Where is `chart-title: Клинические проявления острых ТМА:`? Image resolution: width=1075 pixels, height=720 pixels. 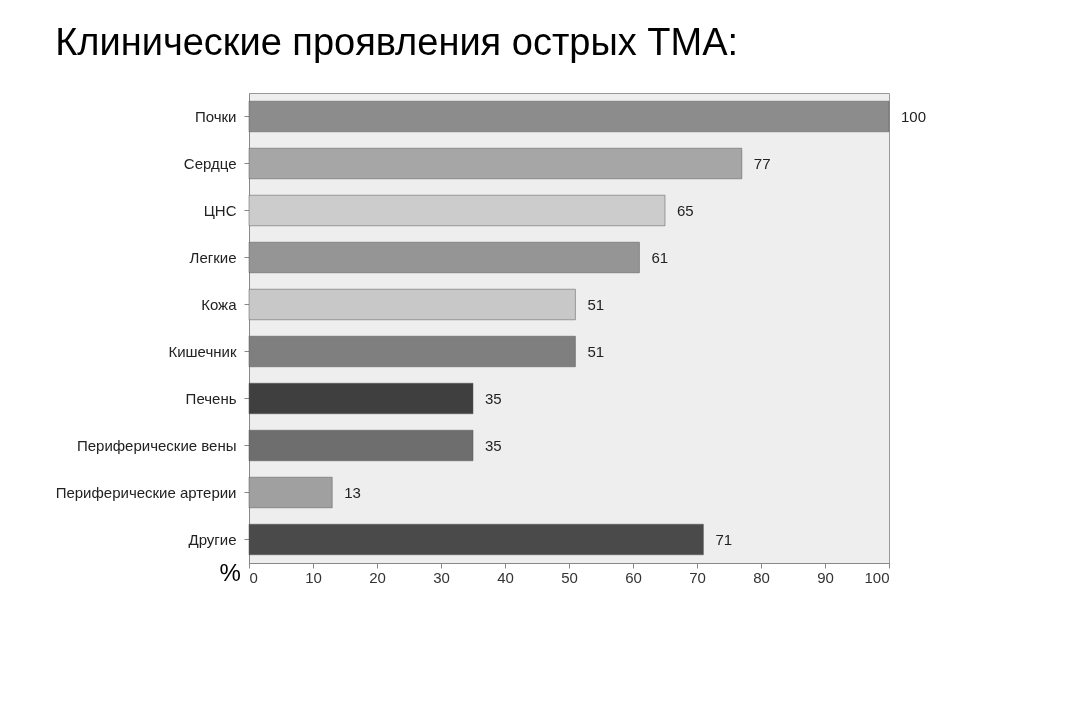
chart-title: Клинические проявления острых ТМА: is located at coordinates (397, 42).